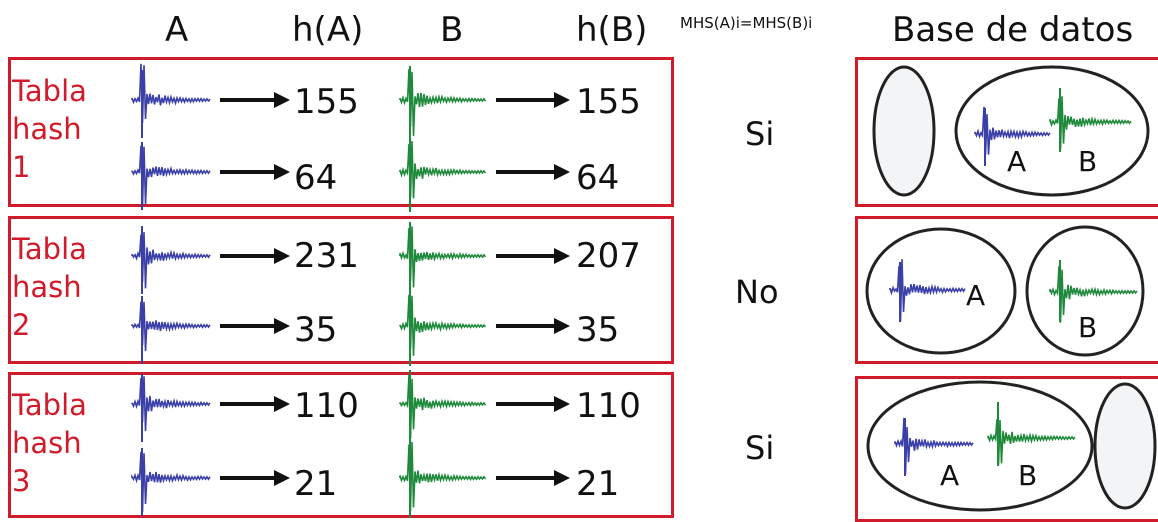  Describe the element at coordinates (326, 256) in the screenshot. I see `ha-value: 231` at that location.